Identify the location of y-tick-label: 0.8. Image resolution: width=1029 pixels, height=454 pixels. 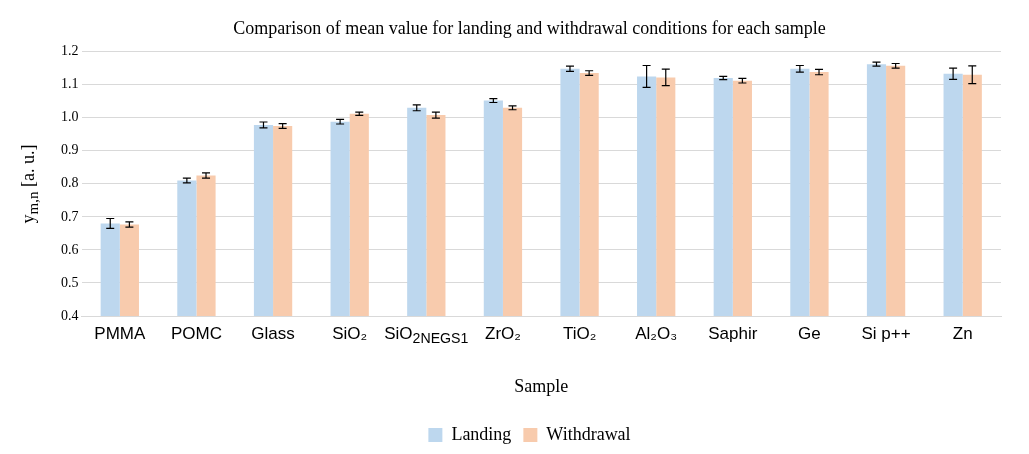
(70, 183).